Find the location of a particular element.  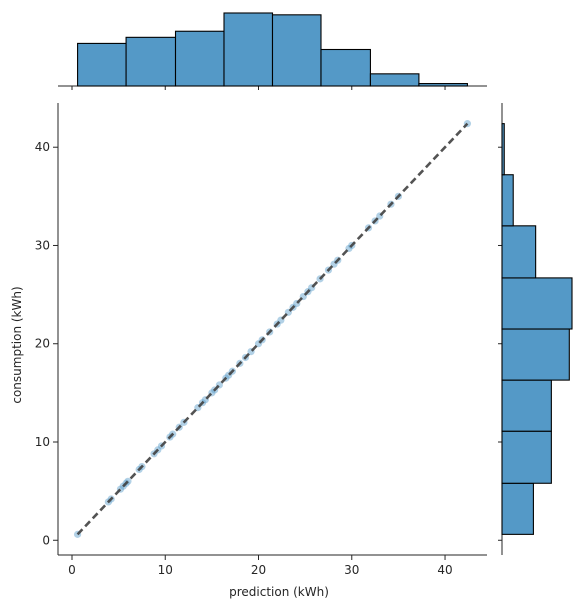

x-tick-label: 40 is located at coordinates (444, 570).